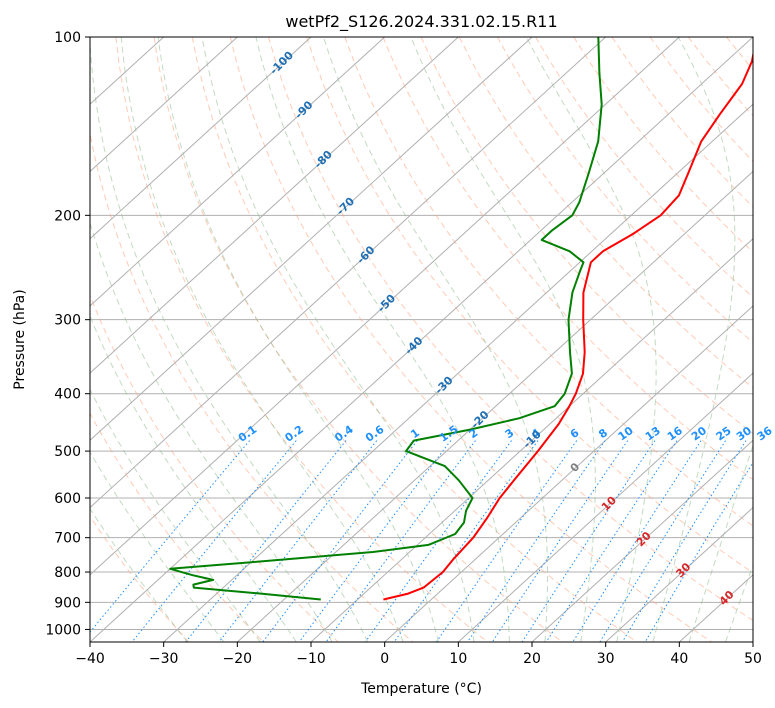 This screenshot has height=708, width=775. What do you see at coordinates (67, 539) in the screenshot?
I see `y-tick-label: 700` at bounding box center [67, 539].